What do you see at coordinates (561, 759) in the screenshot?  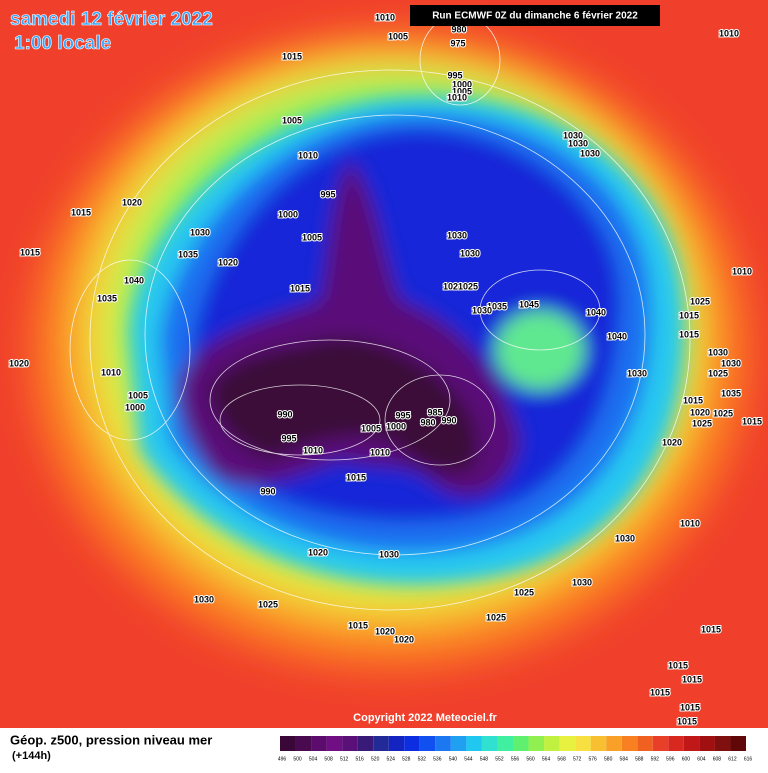 I see `colorbar-tick-label: 568` at bounding box center [561, 759].